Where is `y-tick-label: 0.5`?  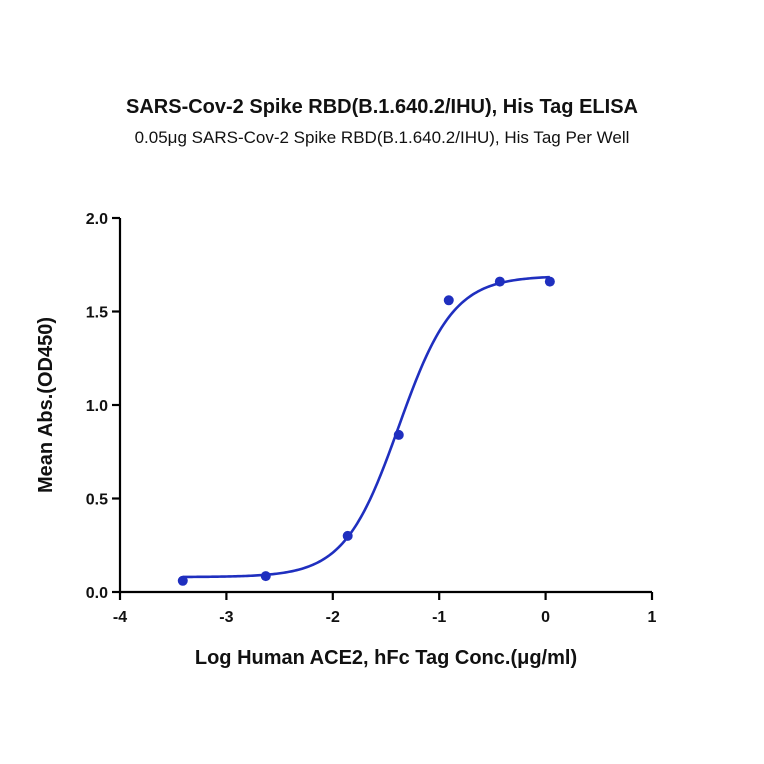
y-tick-label: 0.5 is located at coordinates (97, 500).